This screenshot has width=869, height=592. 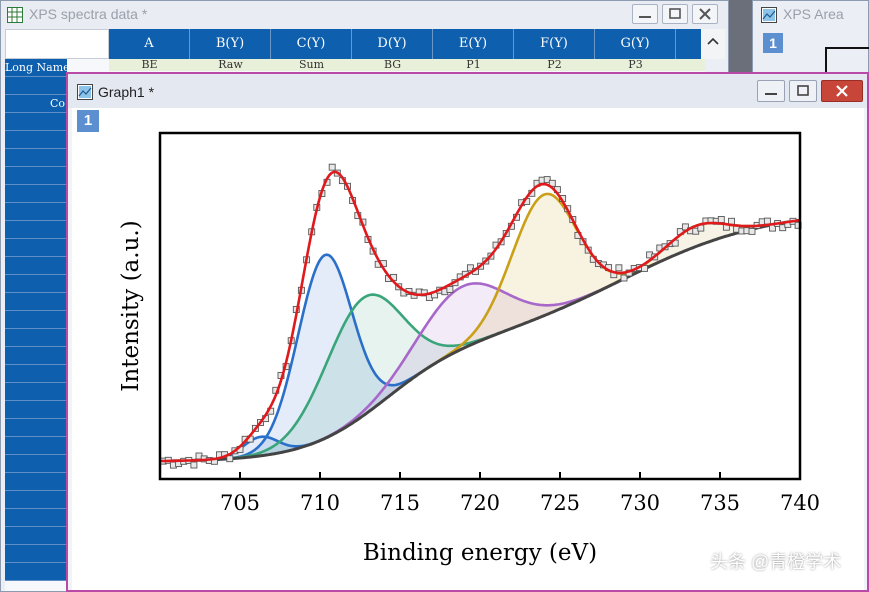 I want to click on longname-row: BE Raw Sum BG P1 P2 P3, so click(x=407, y=65).